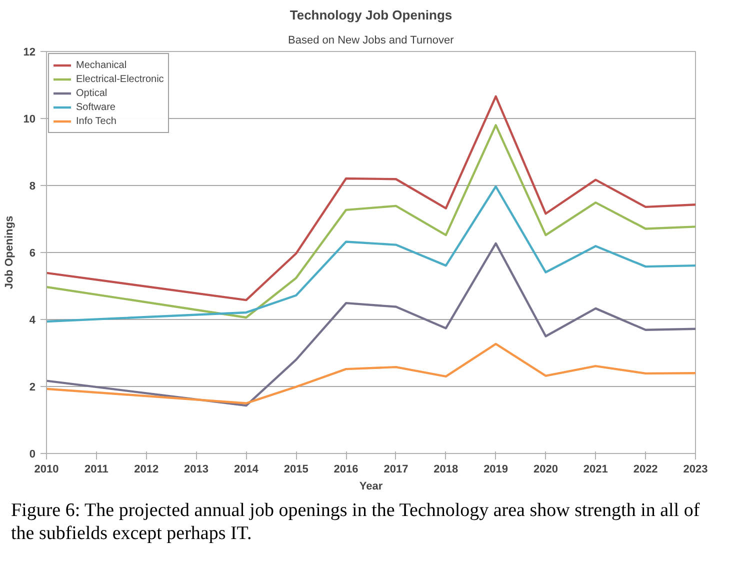  I want to click on x-tick-label: 2019, so click(496, 470).